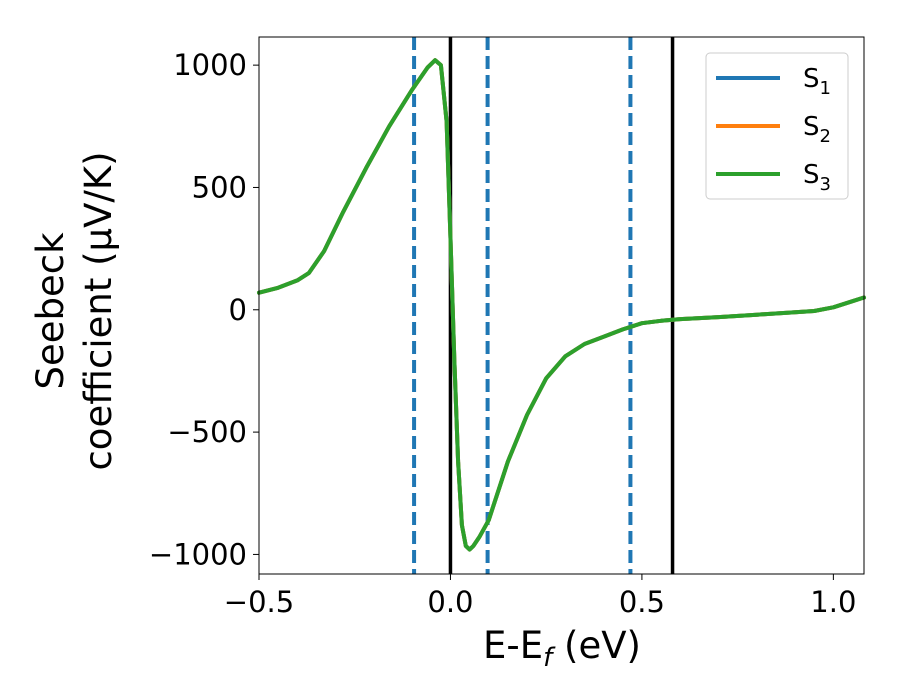  I want to click on y-axis-label-line2: coefficient (μV/K), so click(98, 310).